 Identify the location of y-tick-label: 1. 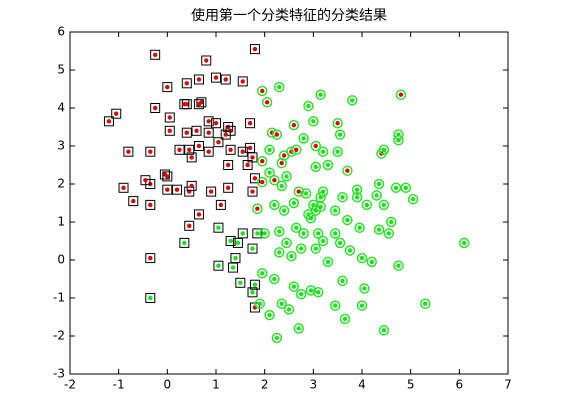
(61, 222).